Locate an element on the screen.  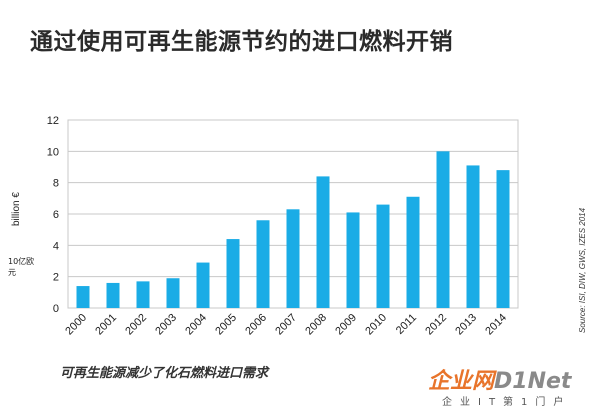
x-tick-label: 2002 is located at coordinates (136, 325).